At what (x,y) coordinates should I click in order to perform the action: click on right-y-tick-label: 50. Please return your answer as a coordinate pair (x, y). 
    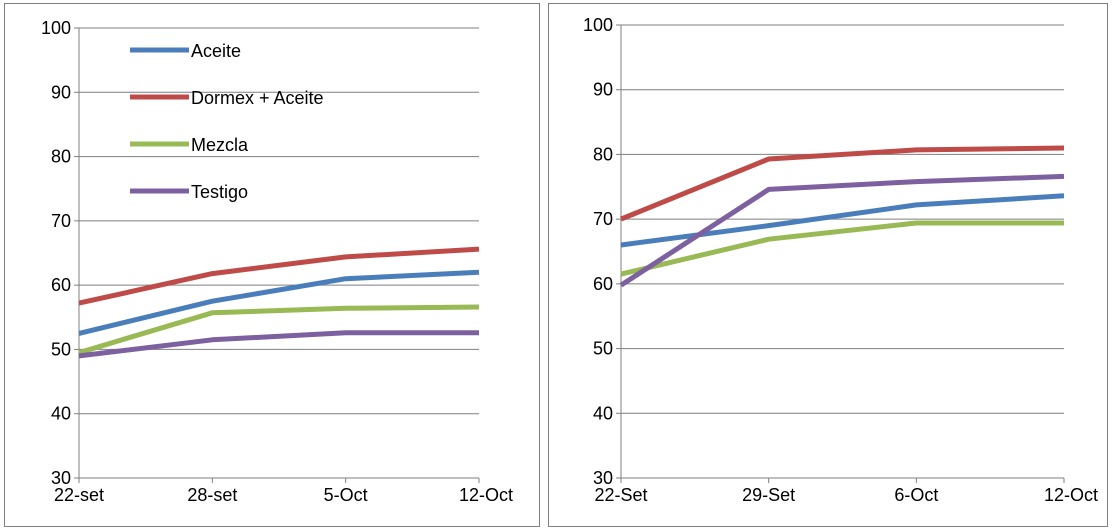
    Looking at the image, I should click on (603, 349).